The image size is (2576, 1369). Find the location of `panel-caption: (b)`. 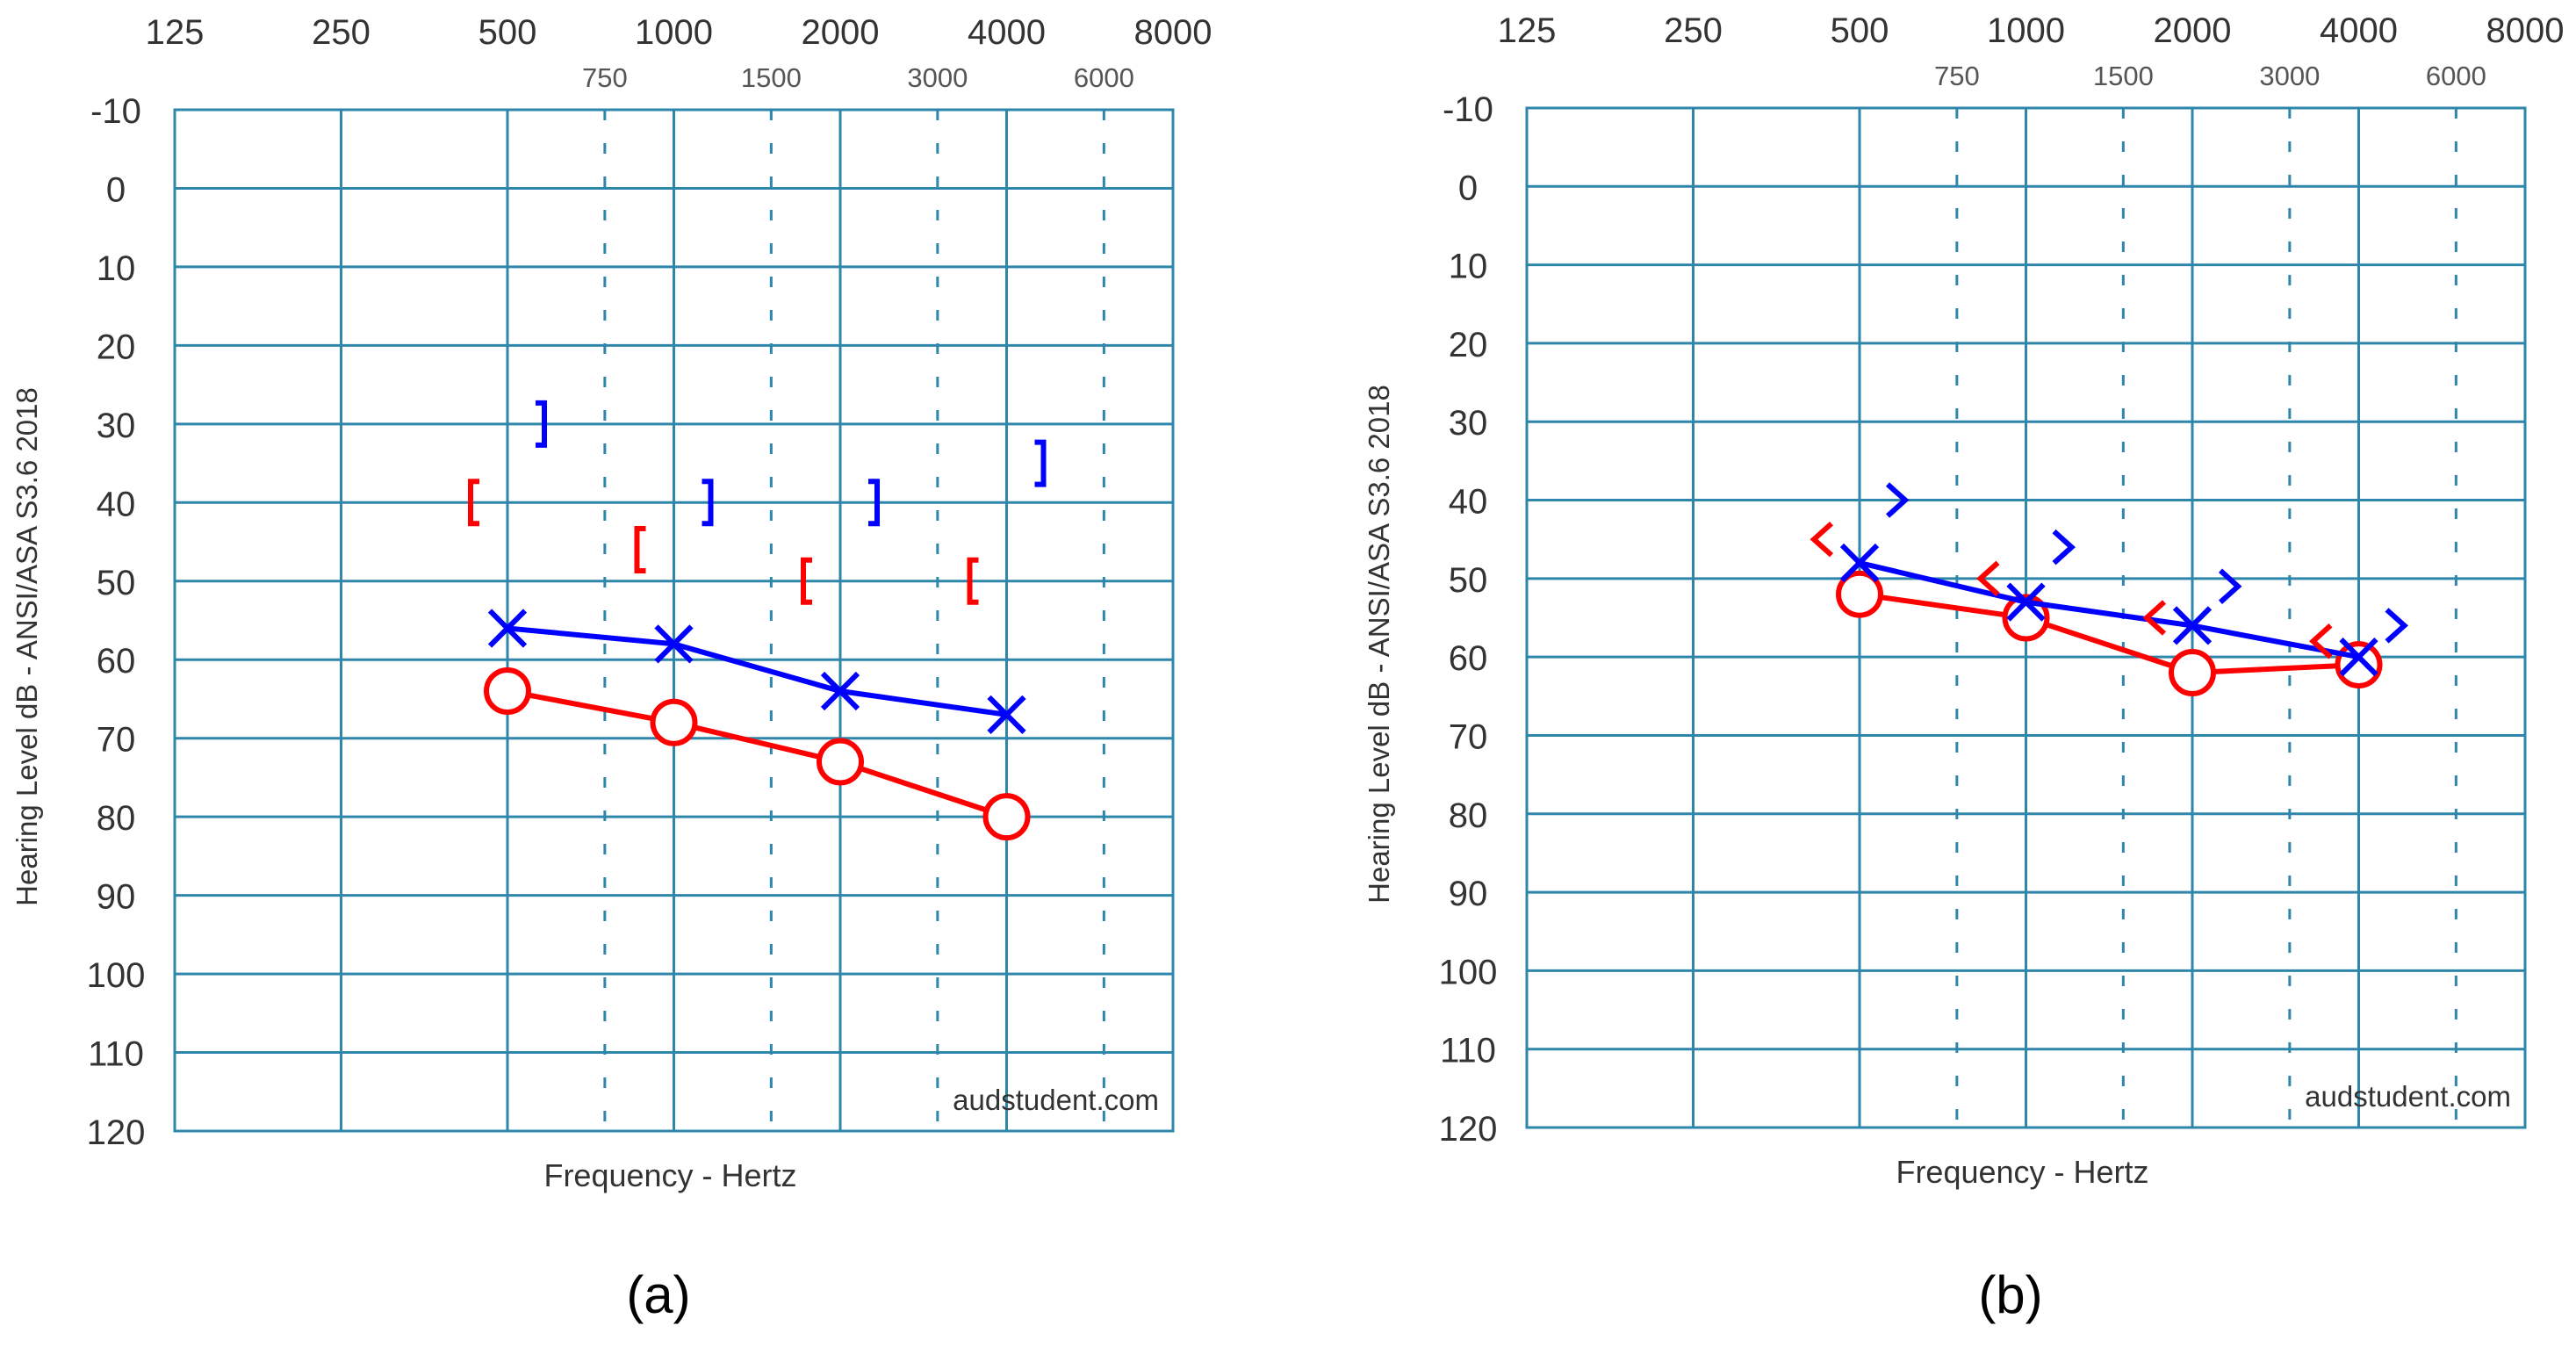

panel-caption: (b) is located at coordinates (2010, 1294).